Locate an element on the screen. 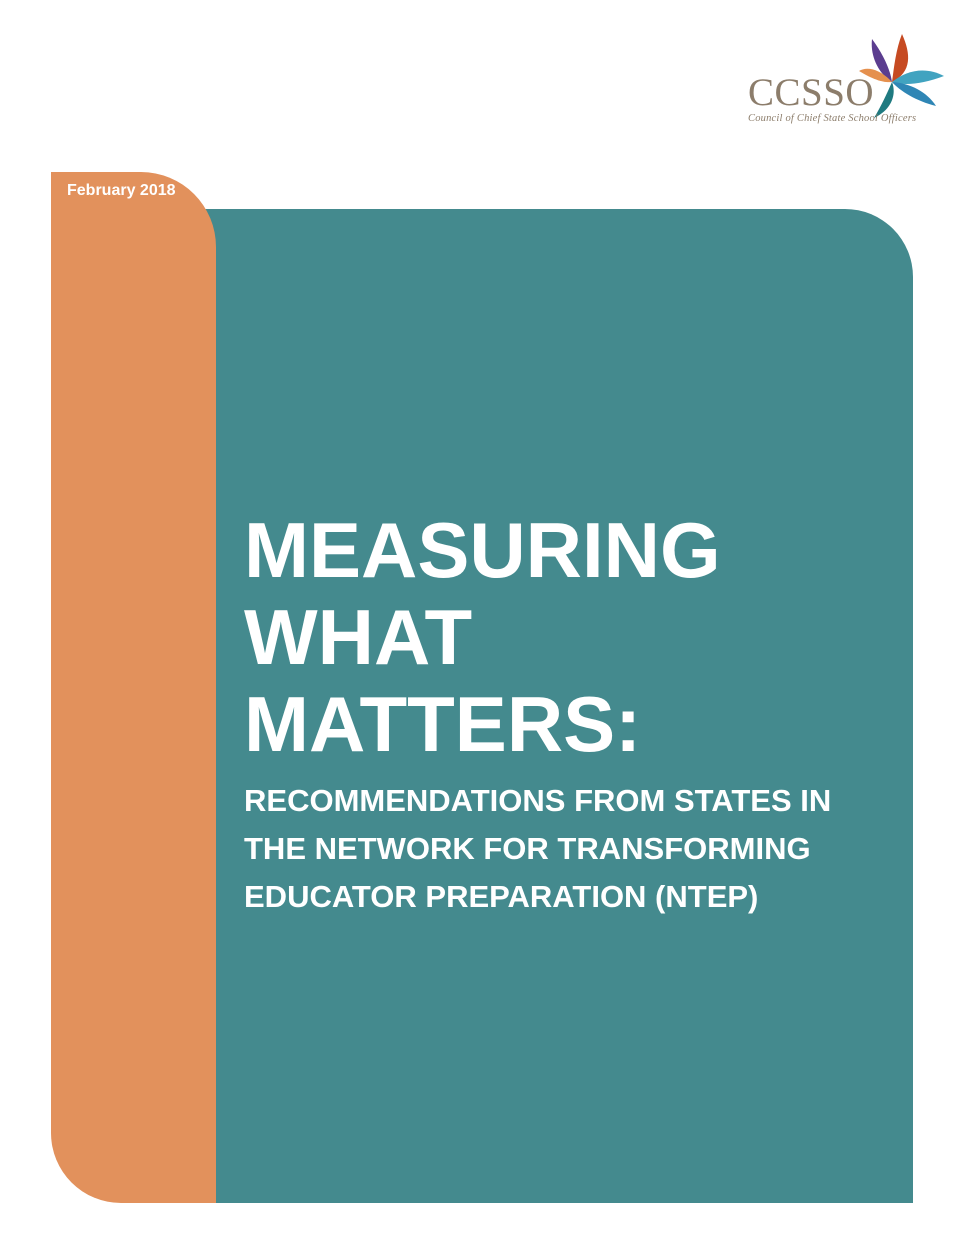 The image size is (972, 1260). star-petal-right-icon is located at coordinates (918, 77).